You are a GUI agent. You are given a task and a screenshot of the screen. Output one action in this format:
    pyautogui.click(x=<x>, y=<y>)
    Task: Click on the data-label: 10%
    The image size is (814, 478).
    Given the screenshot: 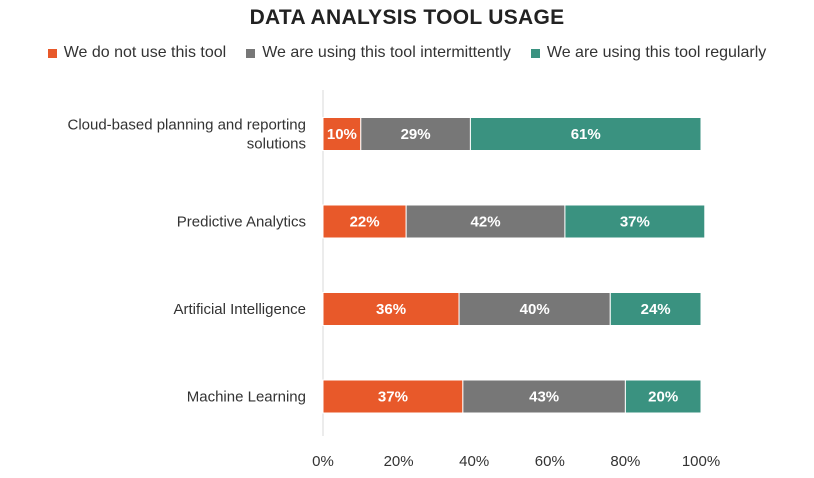 What is the action you would take?
    pyautogui.click(x=342, y=134)
    